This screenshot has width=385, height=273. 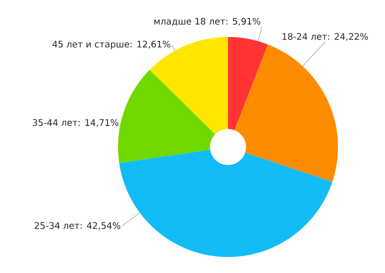 I want to click on slice-label: 45 лет и старше, so click(x=91, y=45).